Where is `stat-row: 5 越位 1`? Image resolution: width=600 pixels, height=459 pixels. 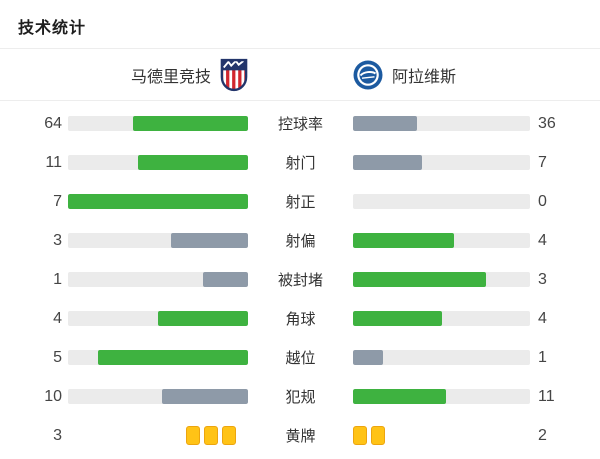
stat-row: 5 越位 1 is located at coordinates (300, 357).